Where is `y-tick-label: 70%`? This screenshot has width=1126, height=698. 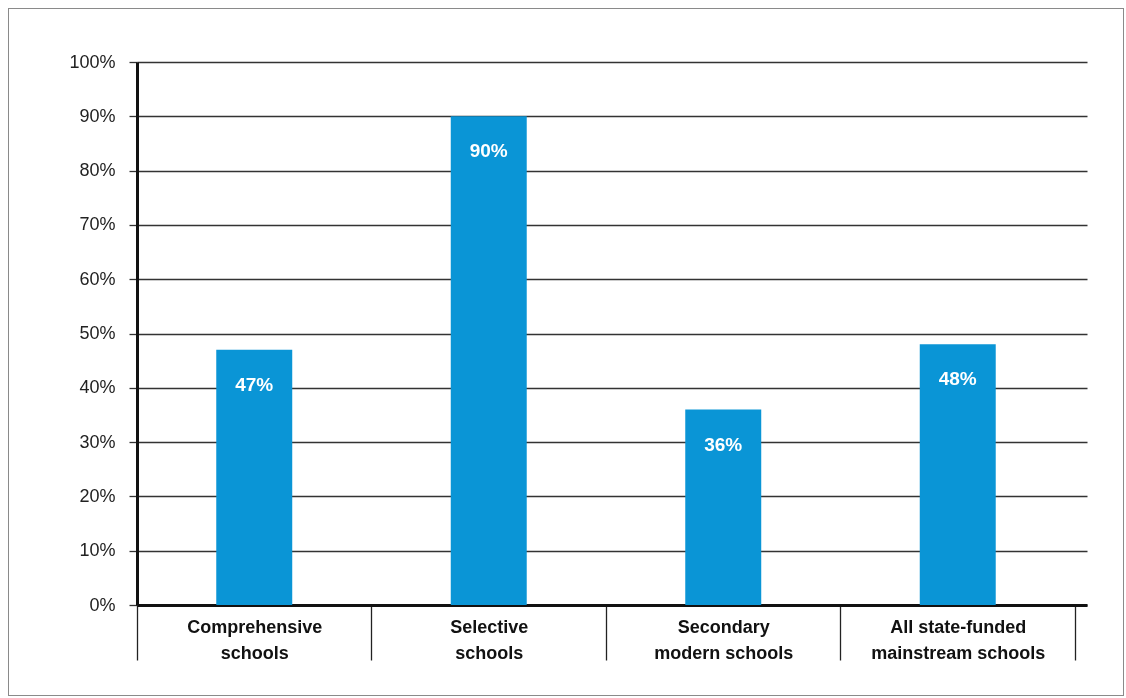 y-tick-label: 70% is located at coordinates (97, 224).